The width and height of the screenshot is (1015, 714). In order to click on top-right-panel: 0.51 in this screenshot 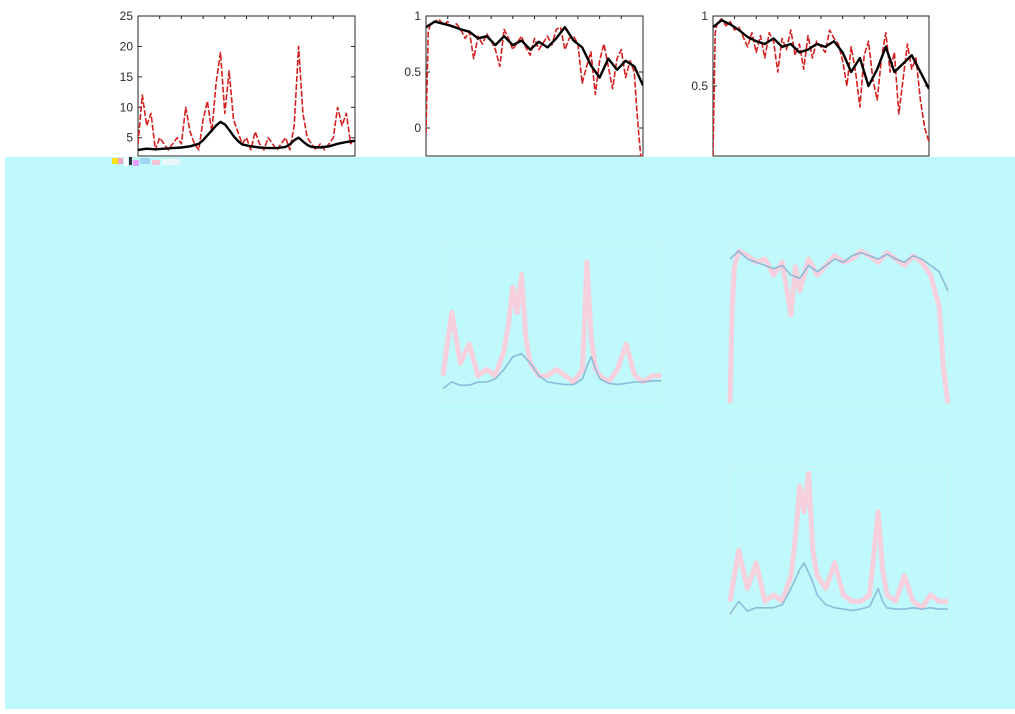, I will do `click(810, 83)`.